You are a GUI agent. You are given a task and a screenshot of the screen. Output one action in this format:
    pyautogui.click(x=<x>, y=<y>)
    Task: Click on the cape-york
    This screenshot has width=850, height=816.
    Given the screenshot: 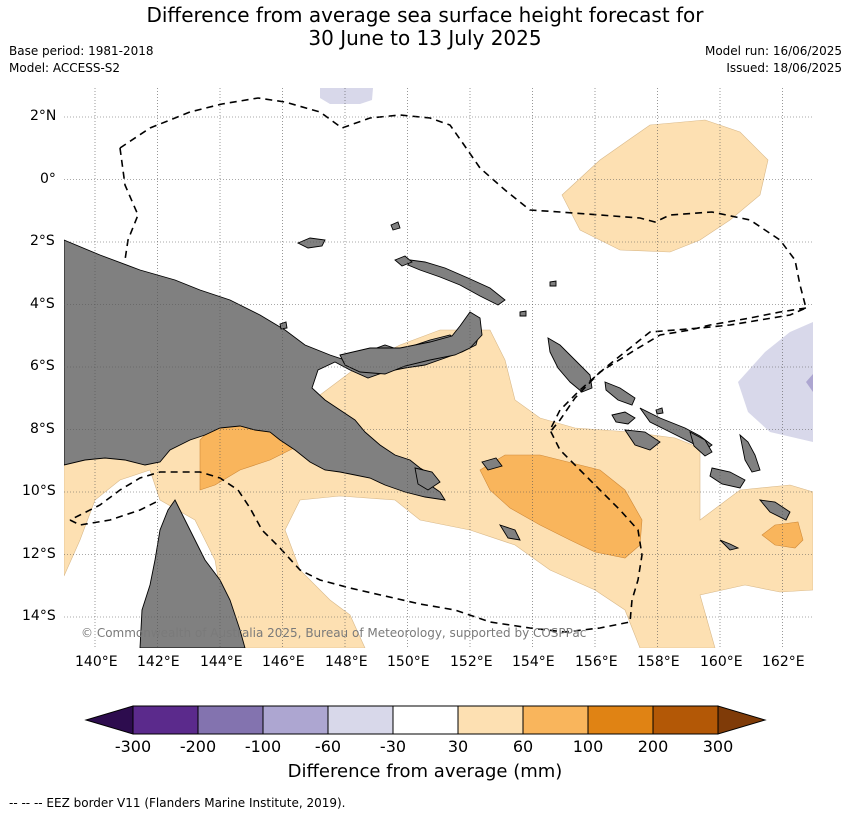 What is the action you would take?
    pyautogui.click(x=192, y=573)
    